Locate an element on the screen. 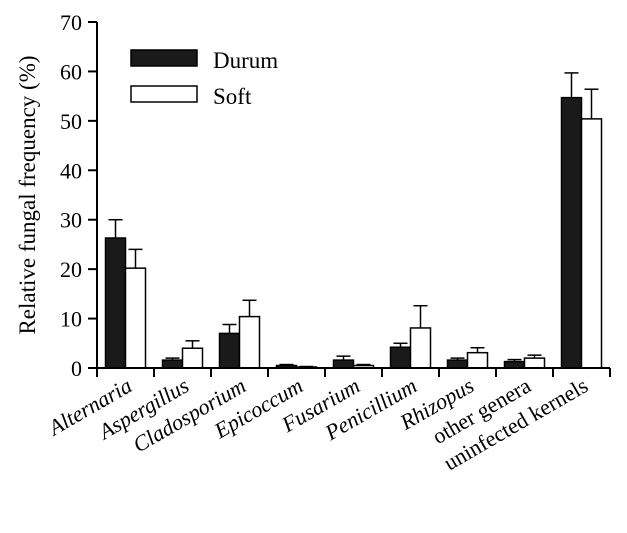 This screenshot has height=533, width=627. legend-swatch-durum is located at coordinates (164, 58).